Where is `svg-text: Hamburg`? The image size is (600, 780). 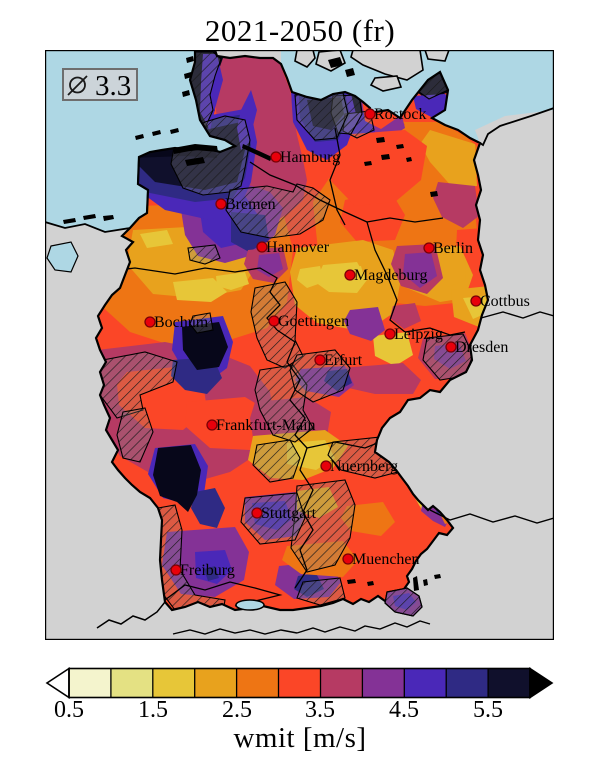 svg-text: Hamburg is located at coordinates (310, 157).